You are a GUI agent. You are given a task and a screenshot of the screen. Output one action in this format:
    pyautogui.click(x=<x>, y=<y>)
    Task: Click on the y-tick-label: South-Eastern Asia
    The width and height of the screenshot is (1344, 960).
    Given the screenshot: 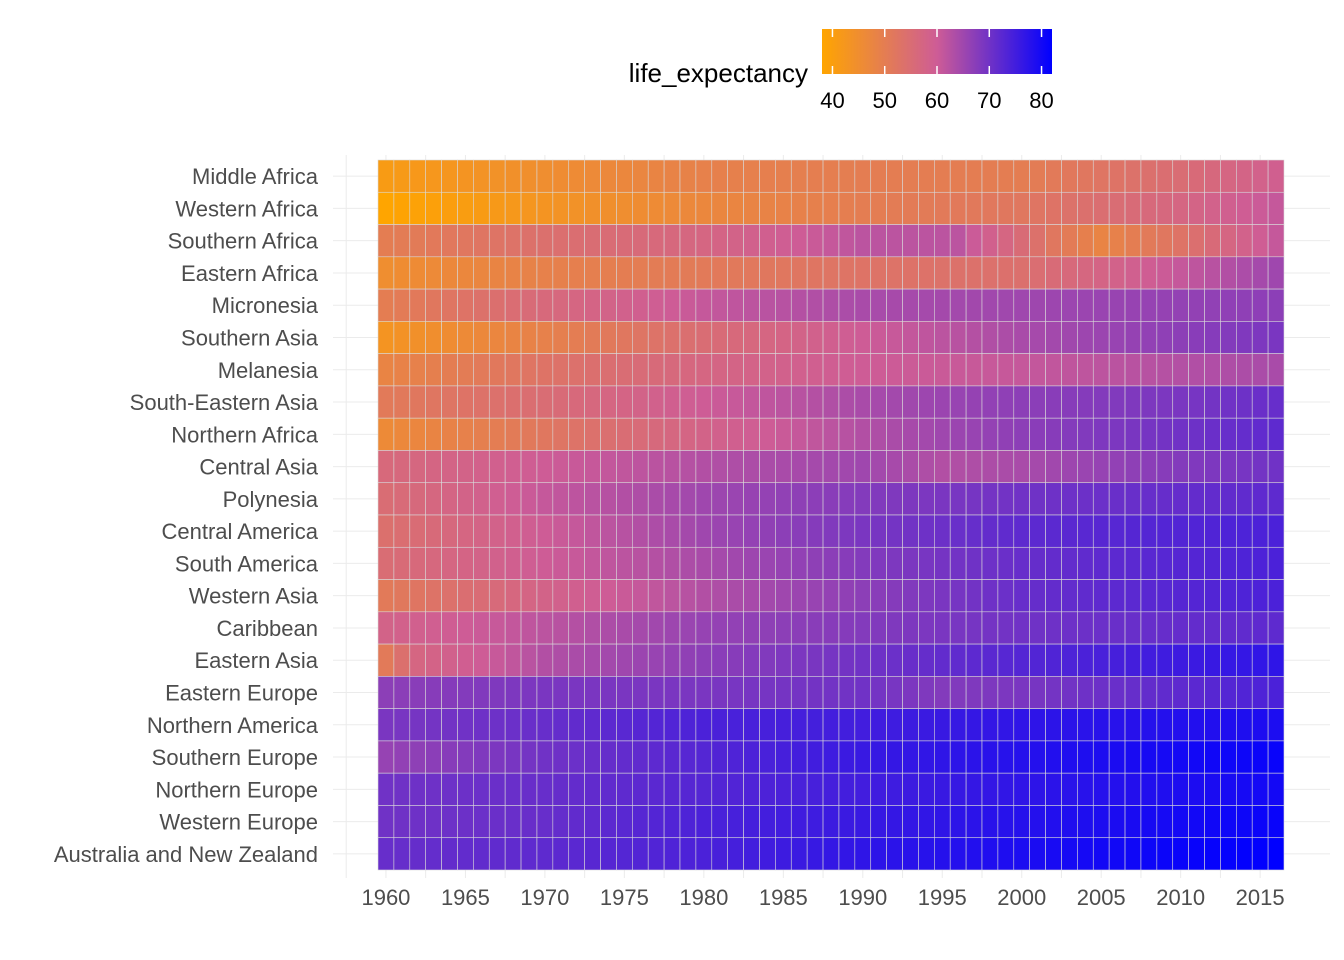 What is the action you would take?
    pyautogui.click(x=224, y=402)
    